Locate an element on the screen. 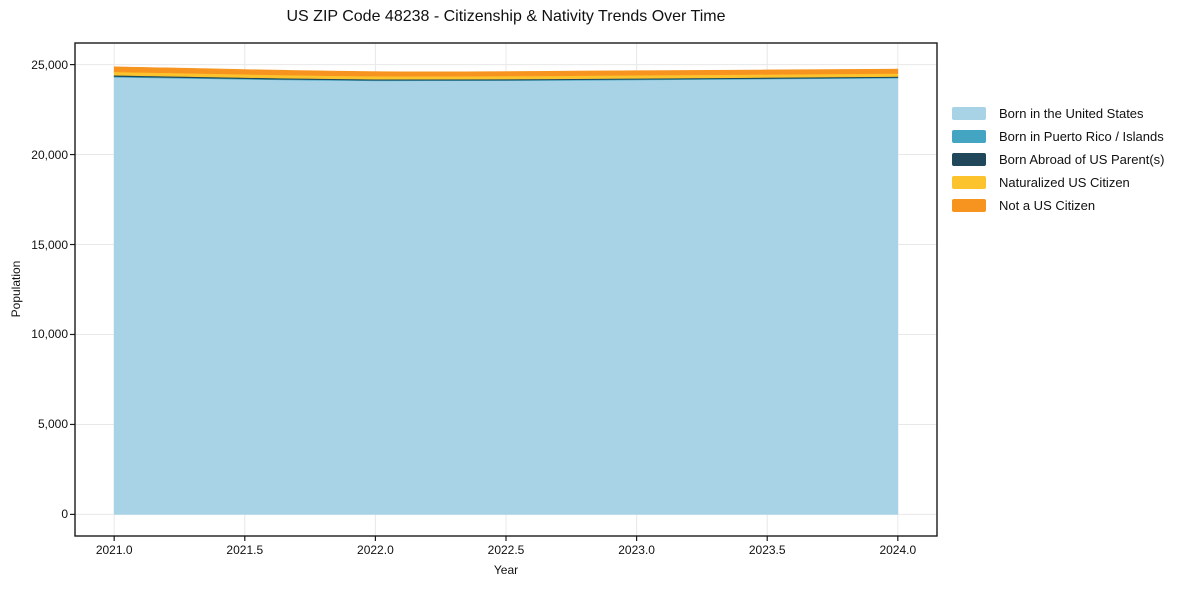  legend-item: Not a US Citizen is located at coordinates (1058, 205).